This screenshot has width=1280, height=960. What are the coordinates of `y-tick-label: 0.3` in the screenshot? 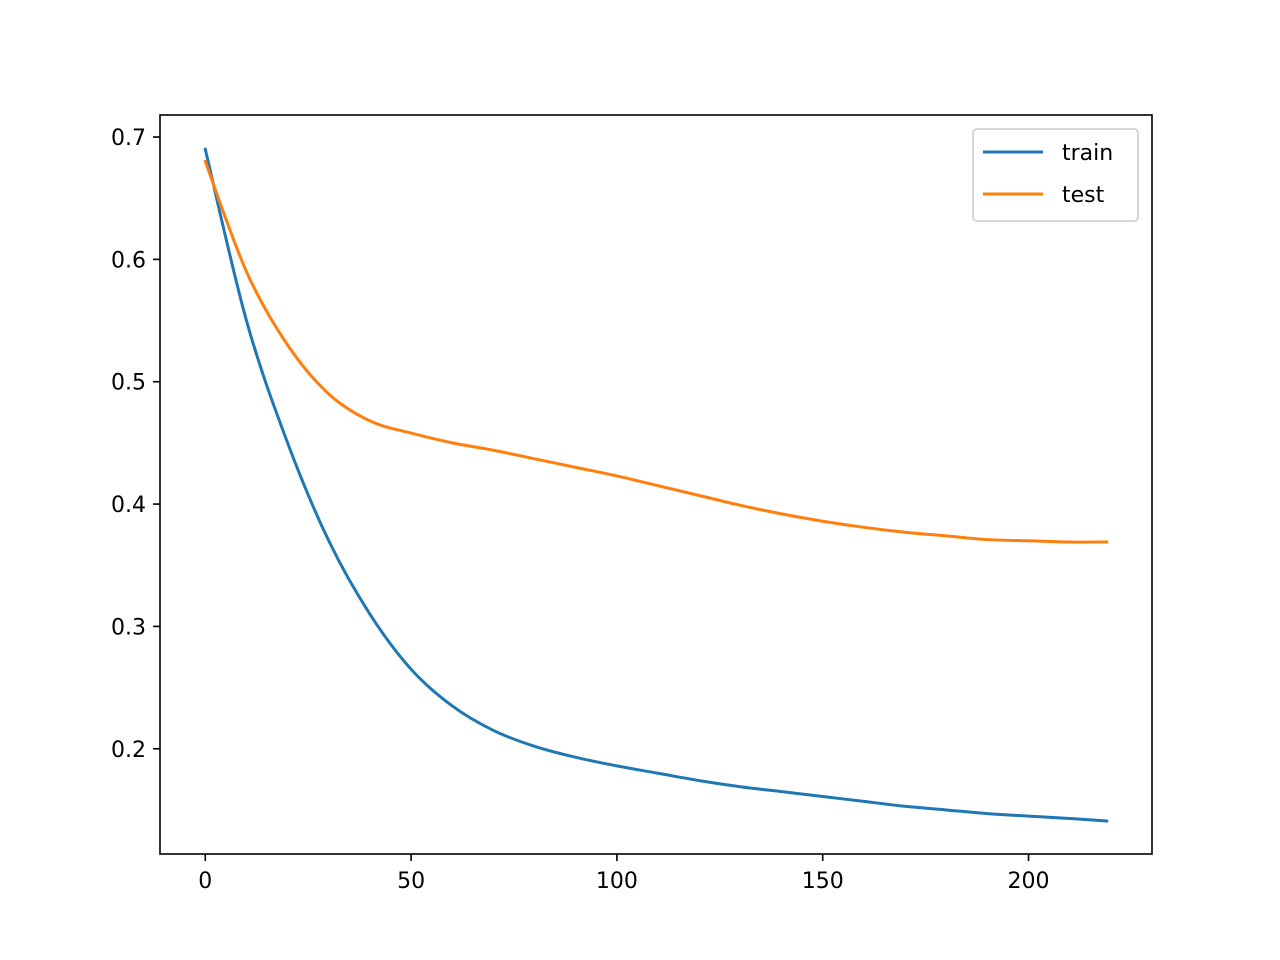 It's located at (128, 627).